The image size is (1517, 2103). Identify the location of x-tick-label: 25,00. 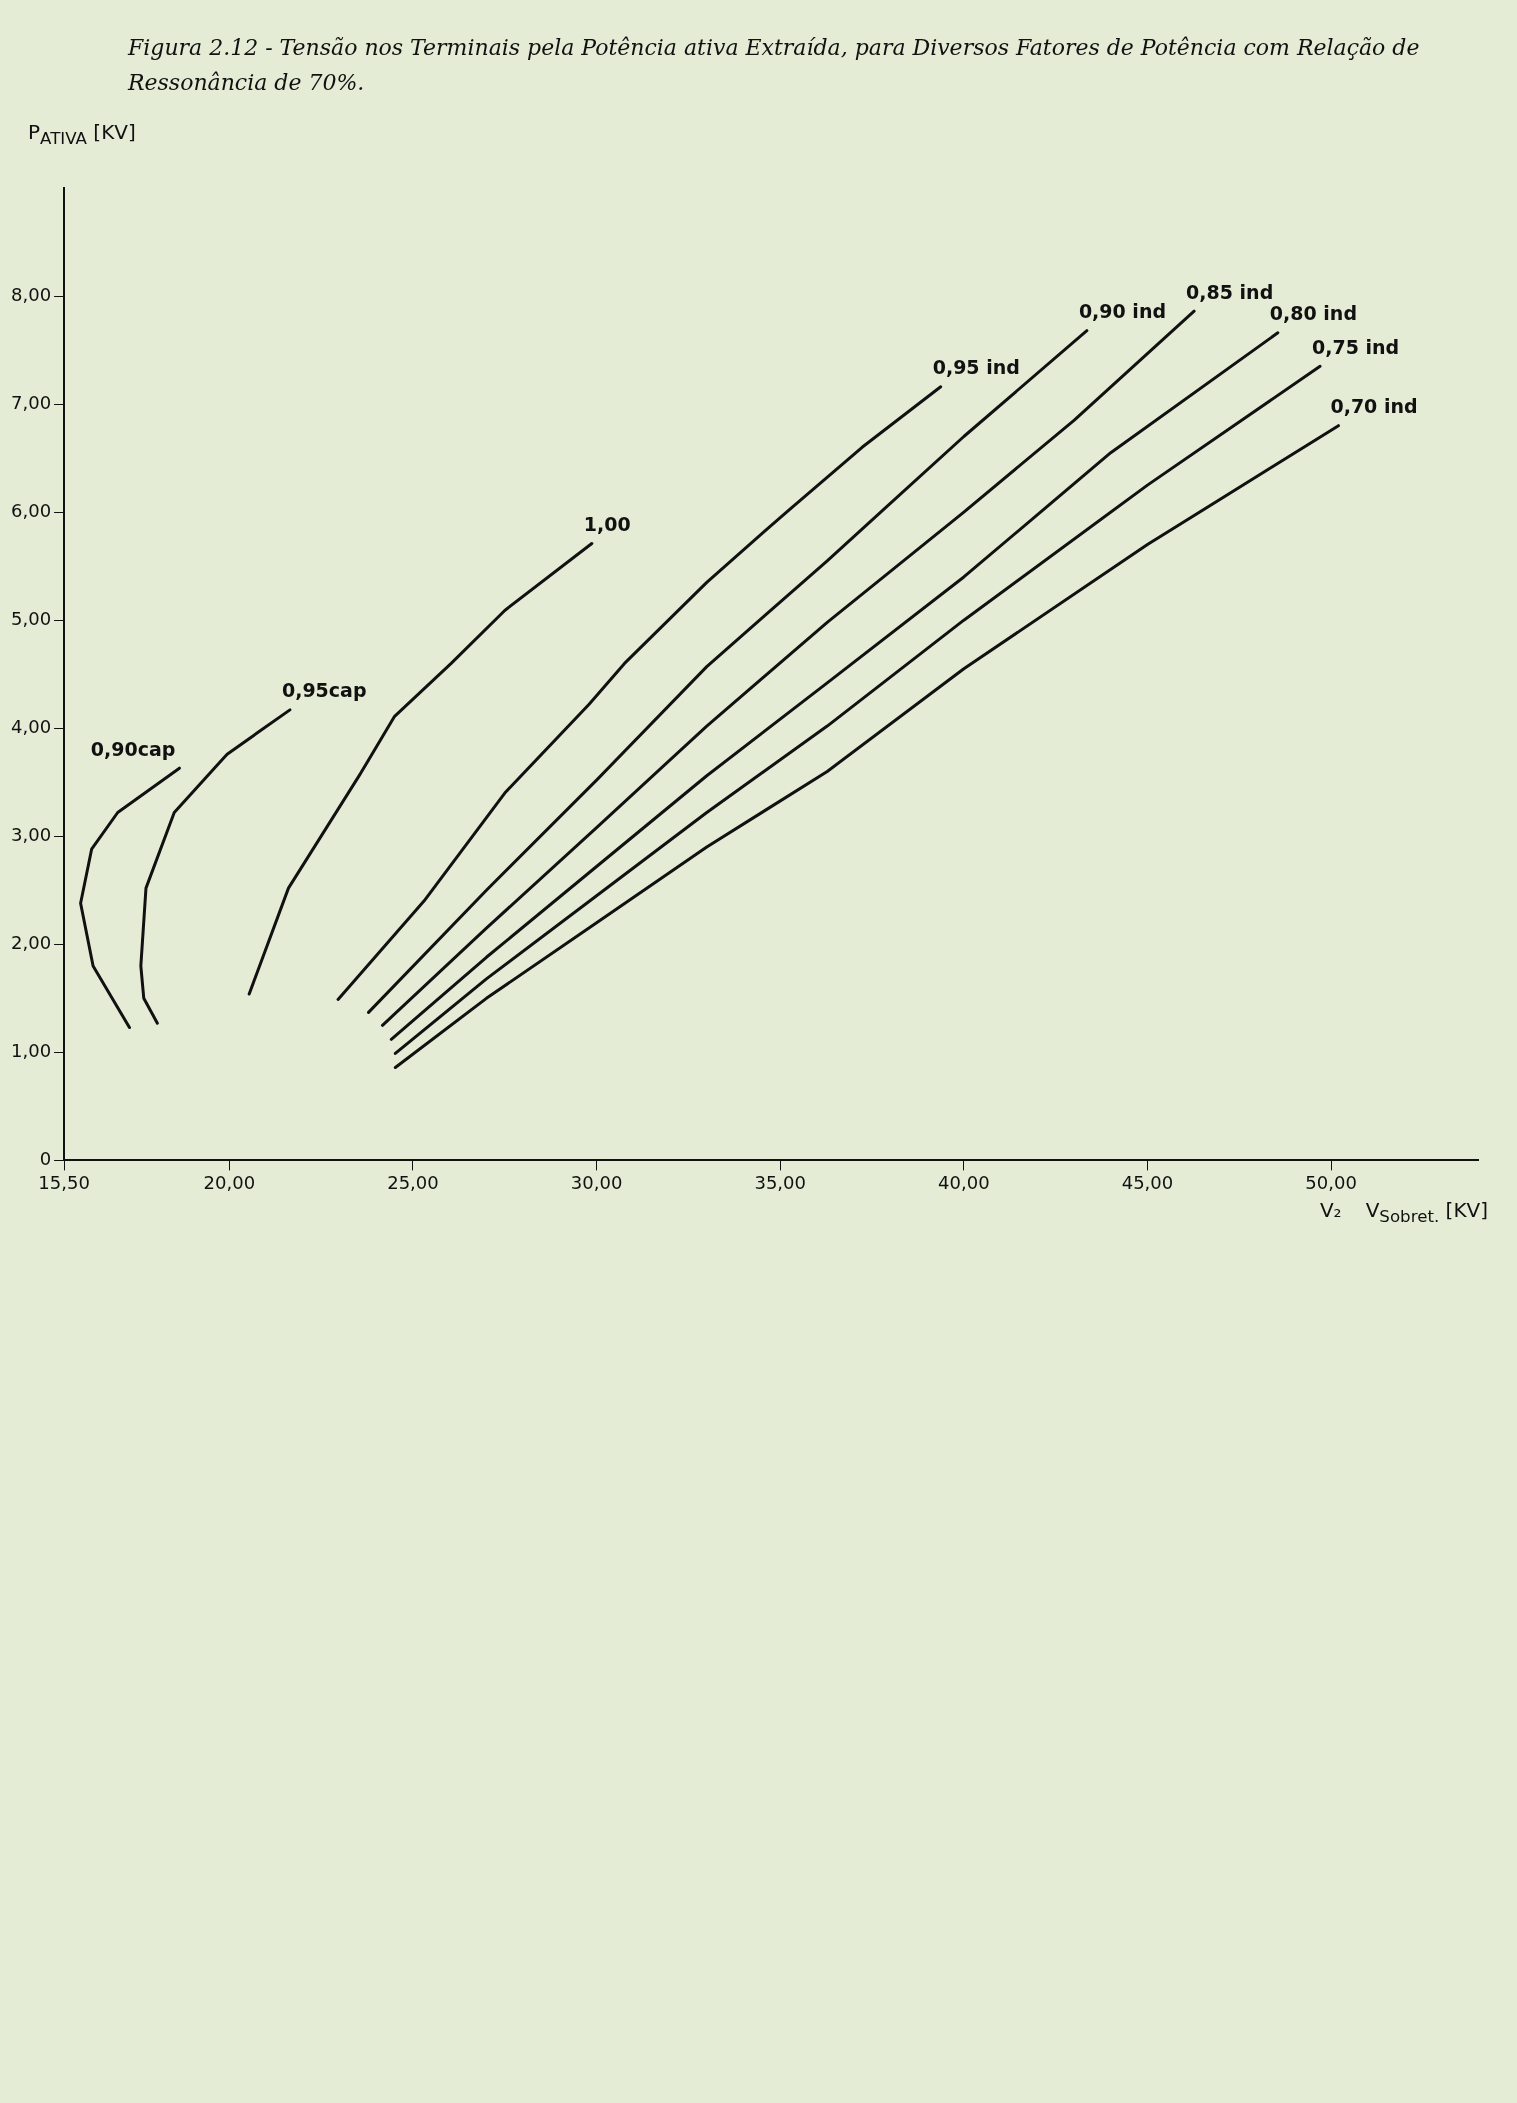
(413, 1183).